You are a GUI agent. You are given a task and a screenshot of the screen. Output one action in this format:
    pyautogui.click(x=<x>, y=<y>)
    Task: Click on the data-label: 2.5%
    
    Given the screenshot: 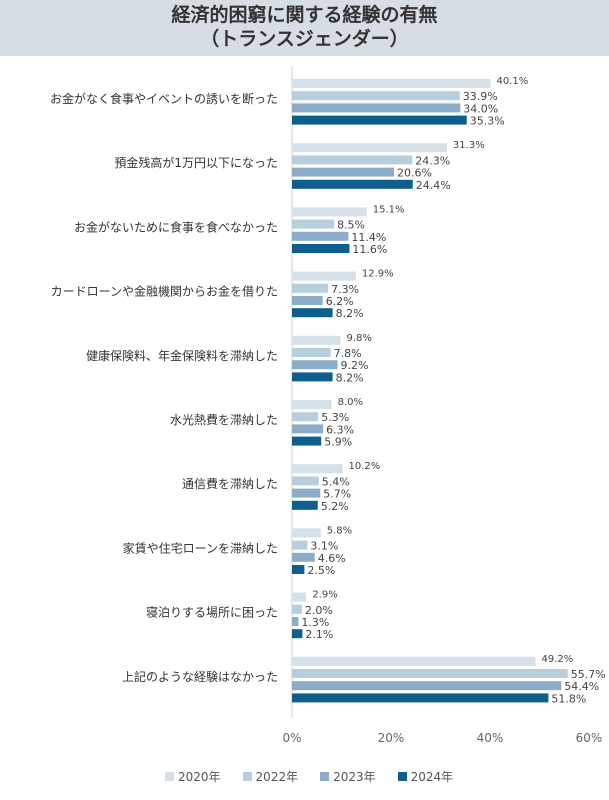 What is the action you would take?
    pyautogui.click(x=321, y=570)
    